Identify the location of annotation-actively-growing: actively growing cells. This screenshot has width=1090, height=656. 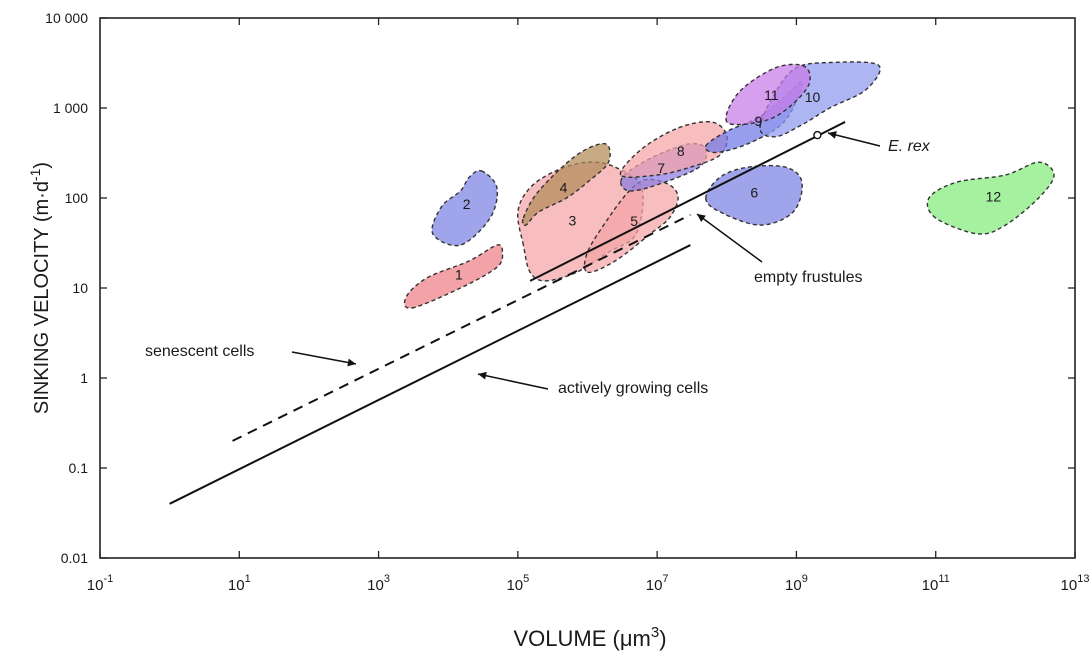
(633, 388).